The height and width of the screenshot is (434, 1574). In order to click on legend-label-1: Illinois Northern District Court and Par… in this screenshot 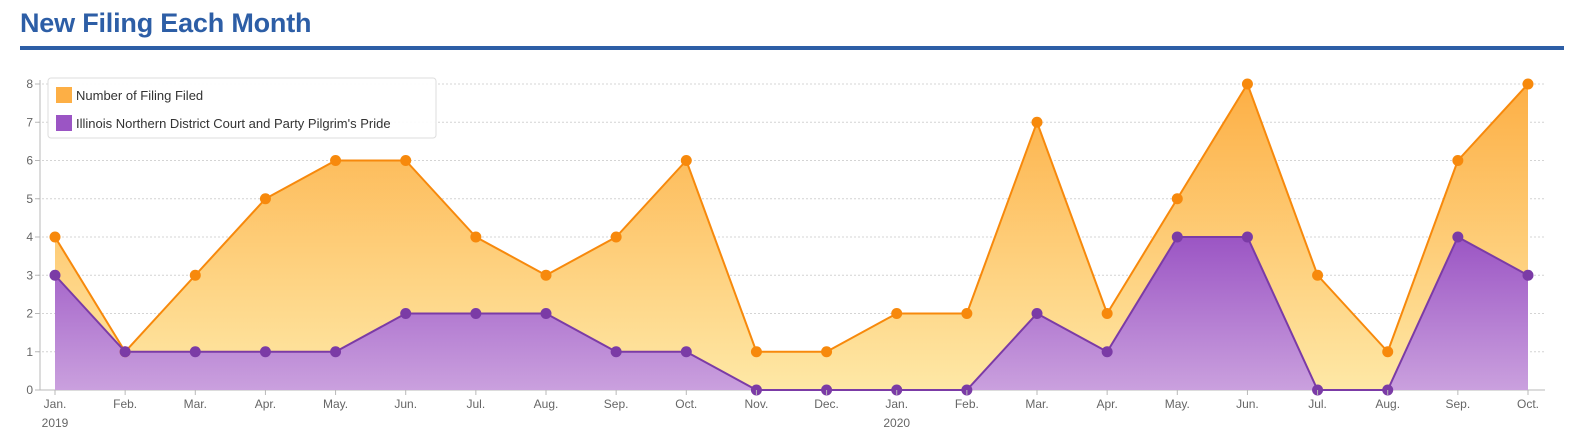, I will do `click(233, 123)`.